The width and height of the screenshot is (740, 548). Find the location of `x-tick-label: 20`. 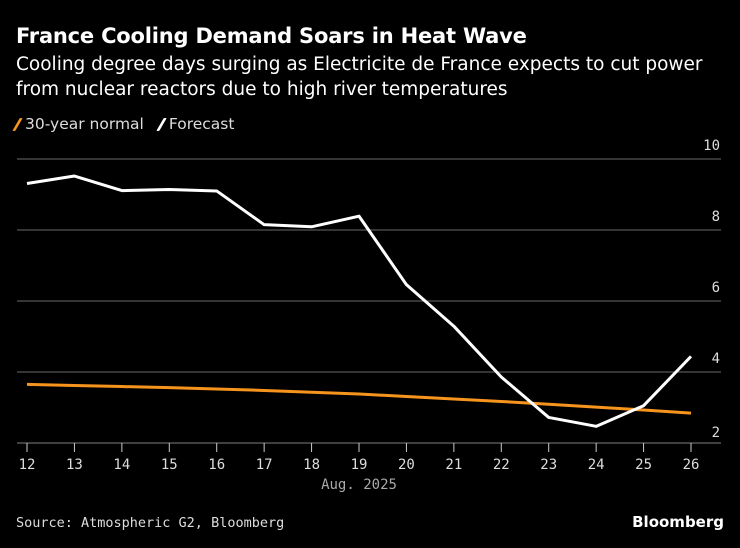

x-tick-label: 20 is located at coordinates (406, 465).